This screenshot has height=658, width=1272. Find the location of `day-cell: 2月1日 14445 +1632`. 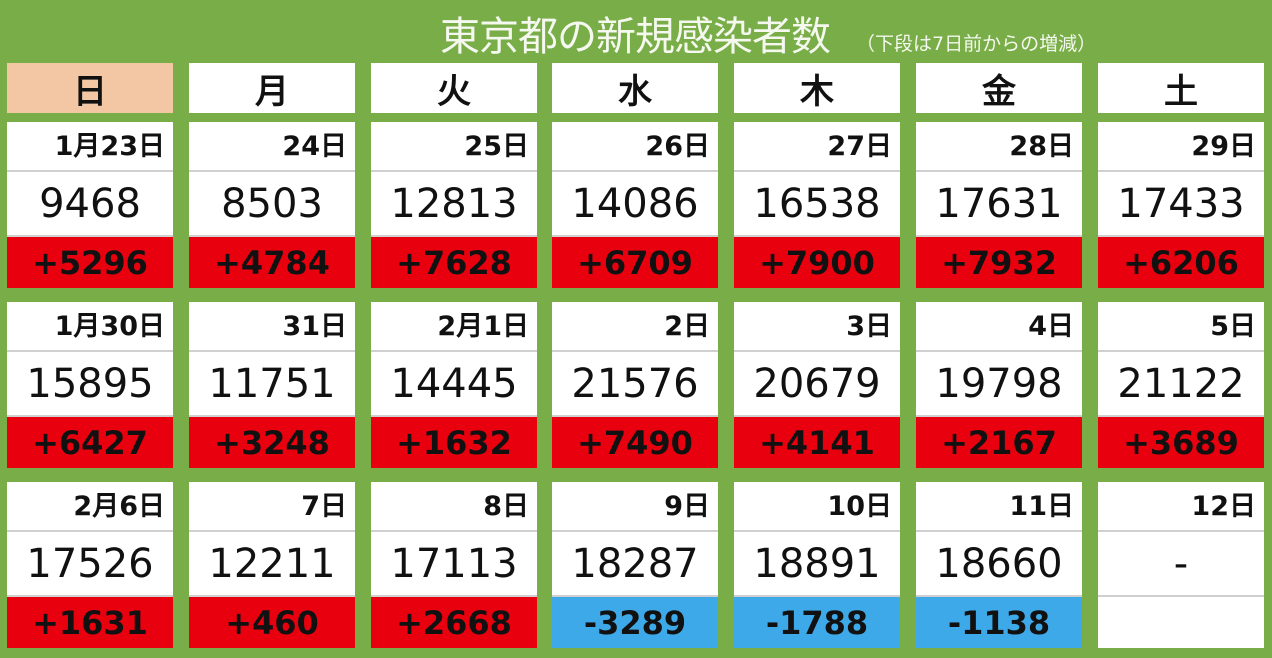

day-cell: 2月1日 14445 +1632 is located at coordinates (454, 385).